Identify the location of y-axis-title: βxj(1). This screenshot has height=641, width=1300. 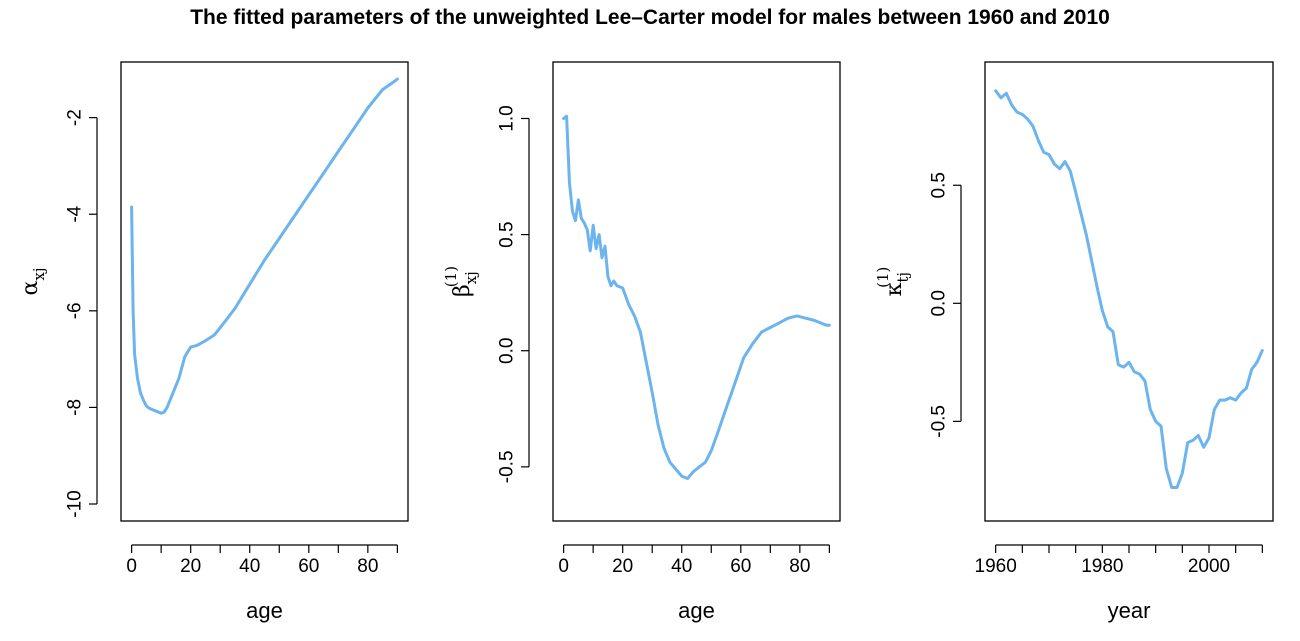
(461, 281).